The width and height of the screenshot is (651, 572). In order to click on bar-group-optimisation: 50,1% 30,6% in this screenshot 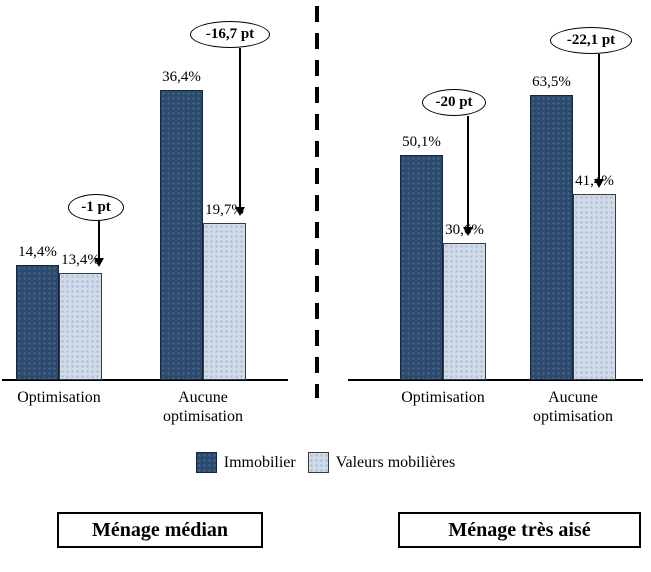, I will do `click(443, 257)`.